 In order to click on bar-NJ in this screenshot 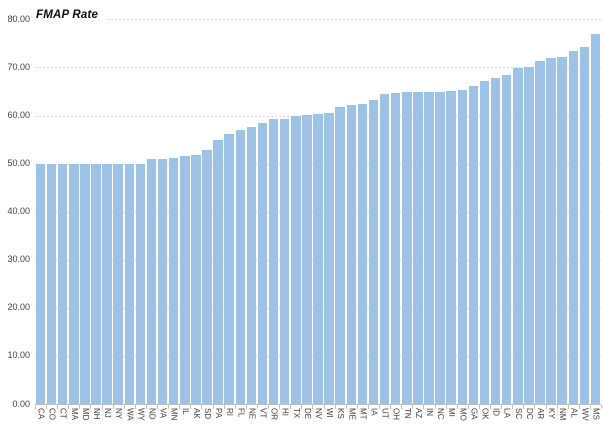, I will do `click(107, 283)`.